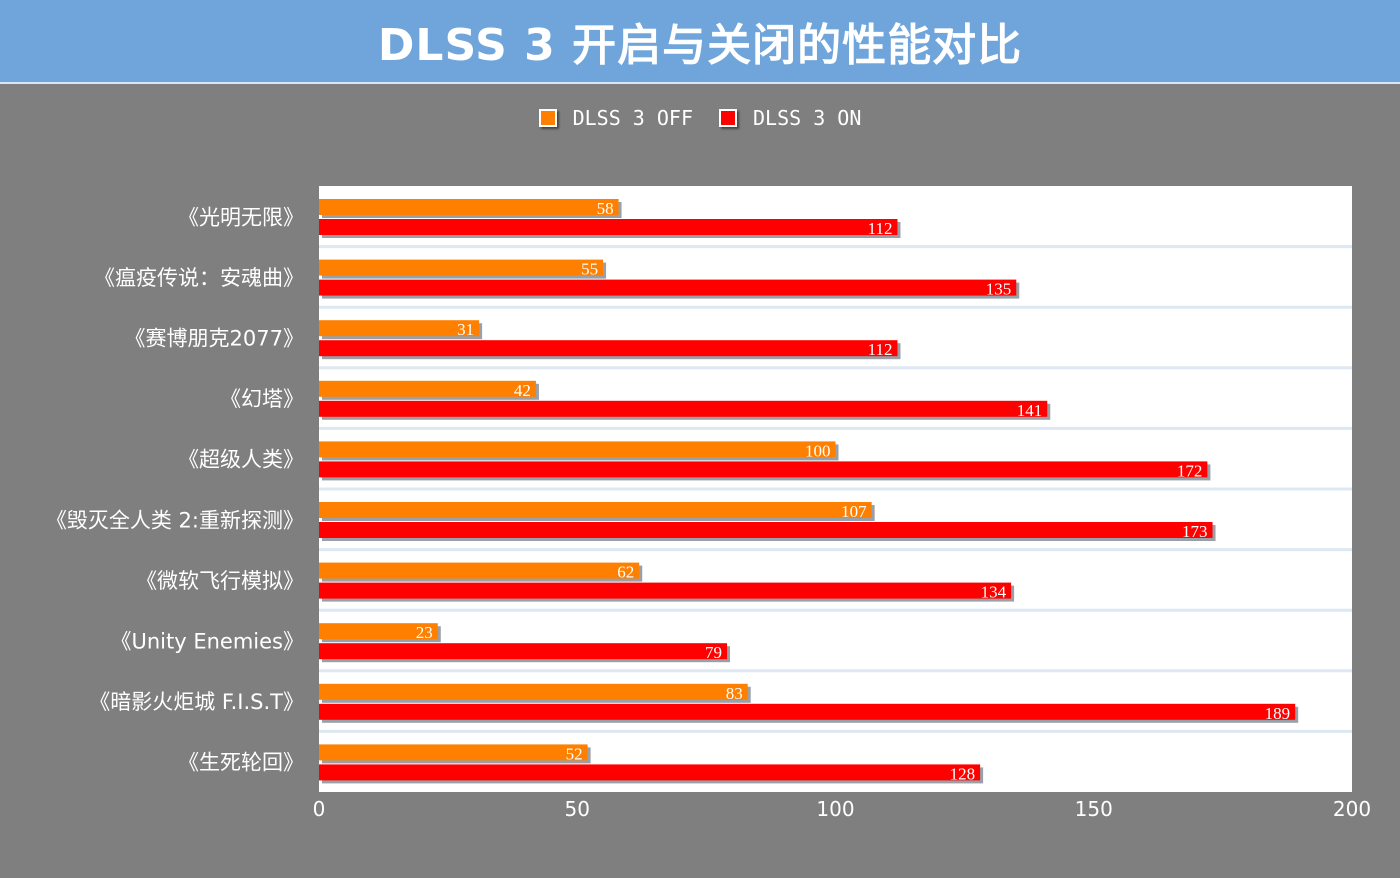 This screenshot has height=878, width=1400. I want to click on data-label: 189, so click(1278, 713).